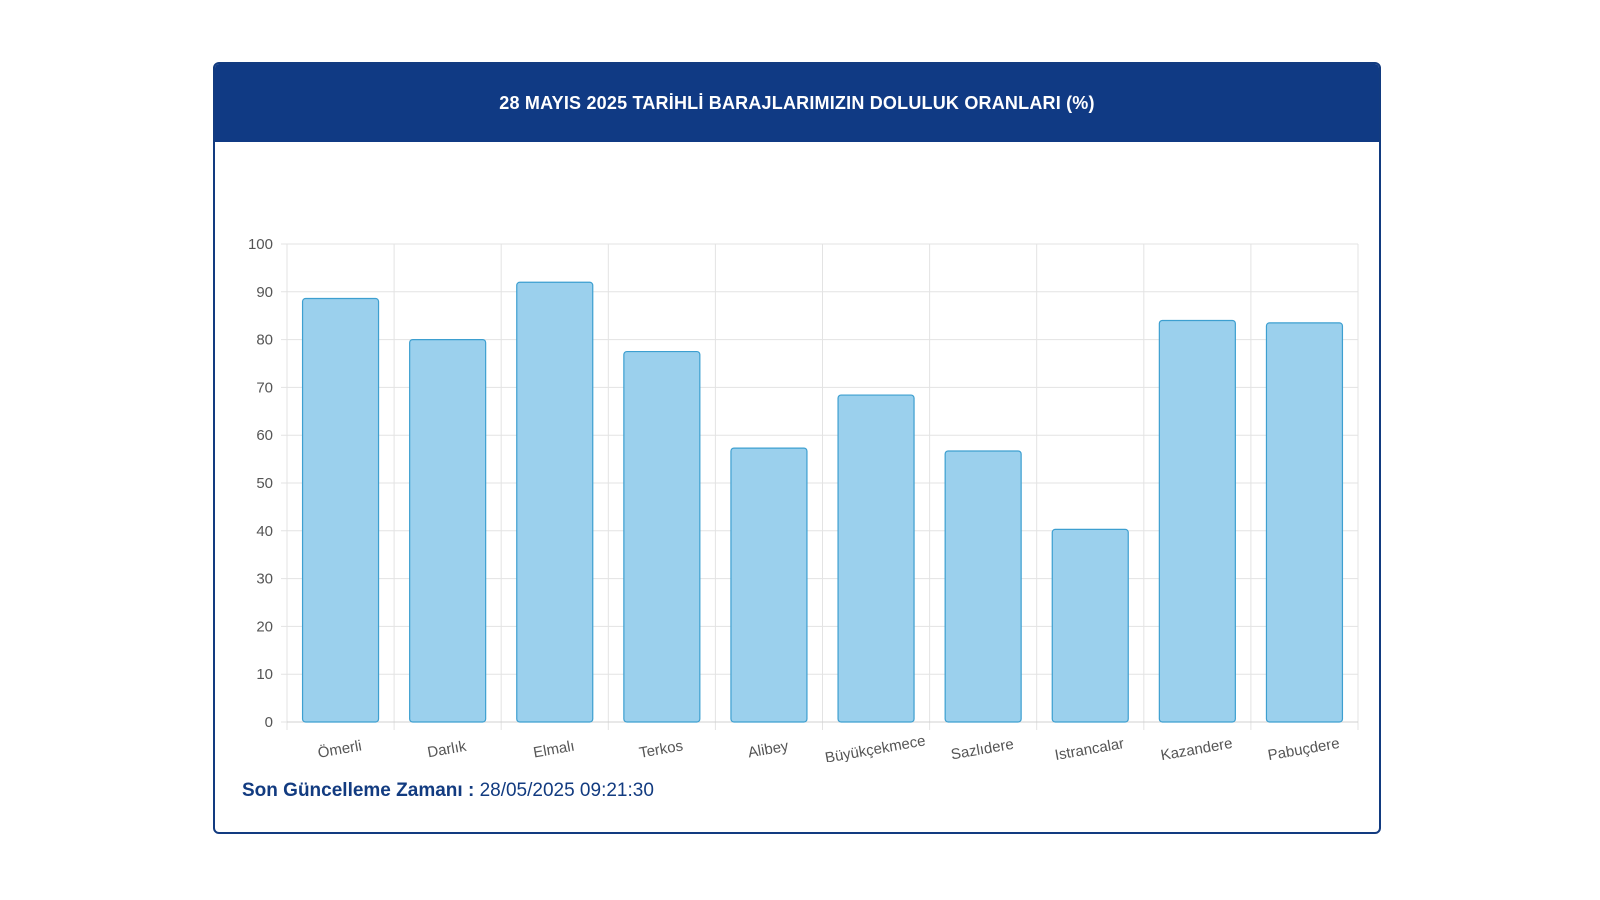 This screenshot has height=900, width=1600. Describe the element at coordinates (264, 435) in the screenshot. I see `y-tick-label: 60` at that location.